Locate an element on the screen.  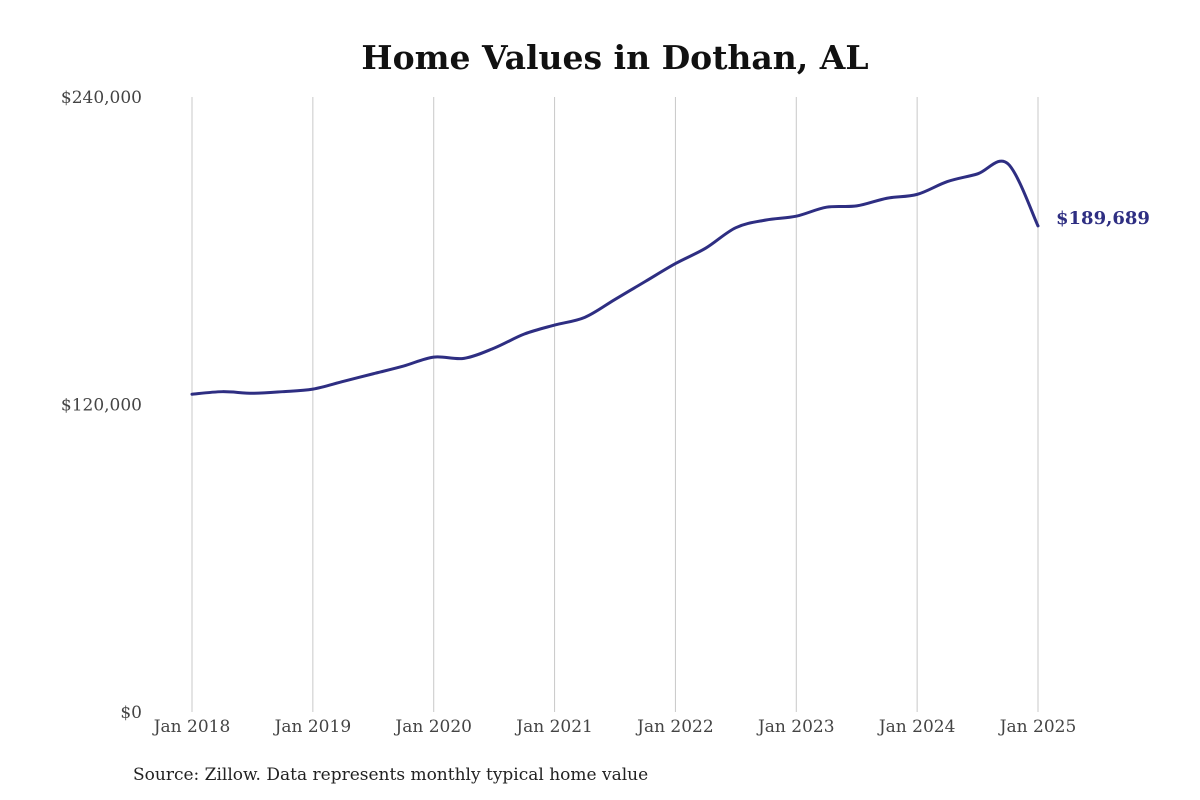
y-tick-label: $0 is located at coordinates (131, 713).